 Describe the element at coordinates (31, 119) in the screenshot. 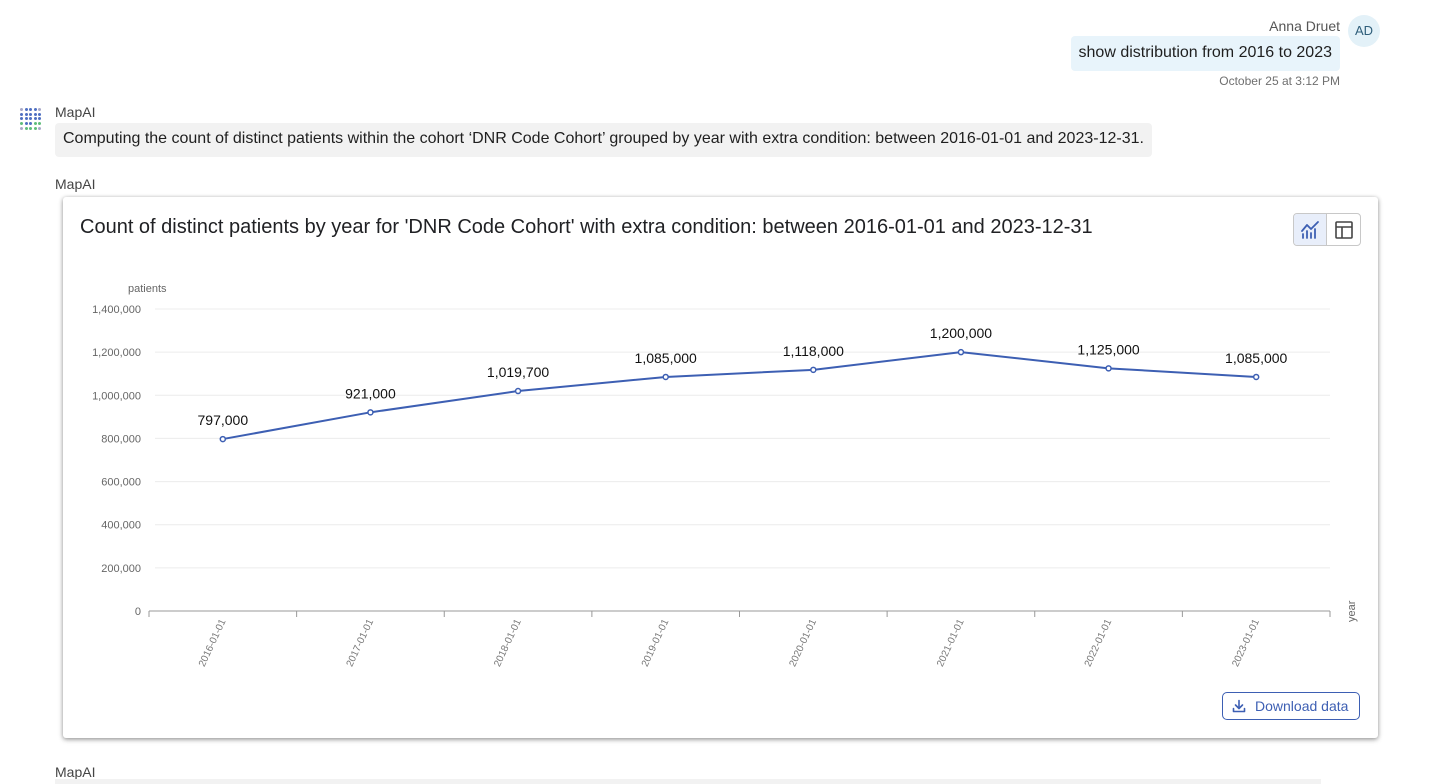

I see `mapai-logo-icon` at that location.